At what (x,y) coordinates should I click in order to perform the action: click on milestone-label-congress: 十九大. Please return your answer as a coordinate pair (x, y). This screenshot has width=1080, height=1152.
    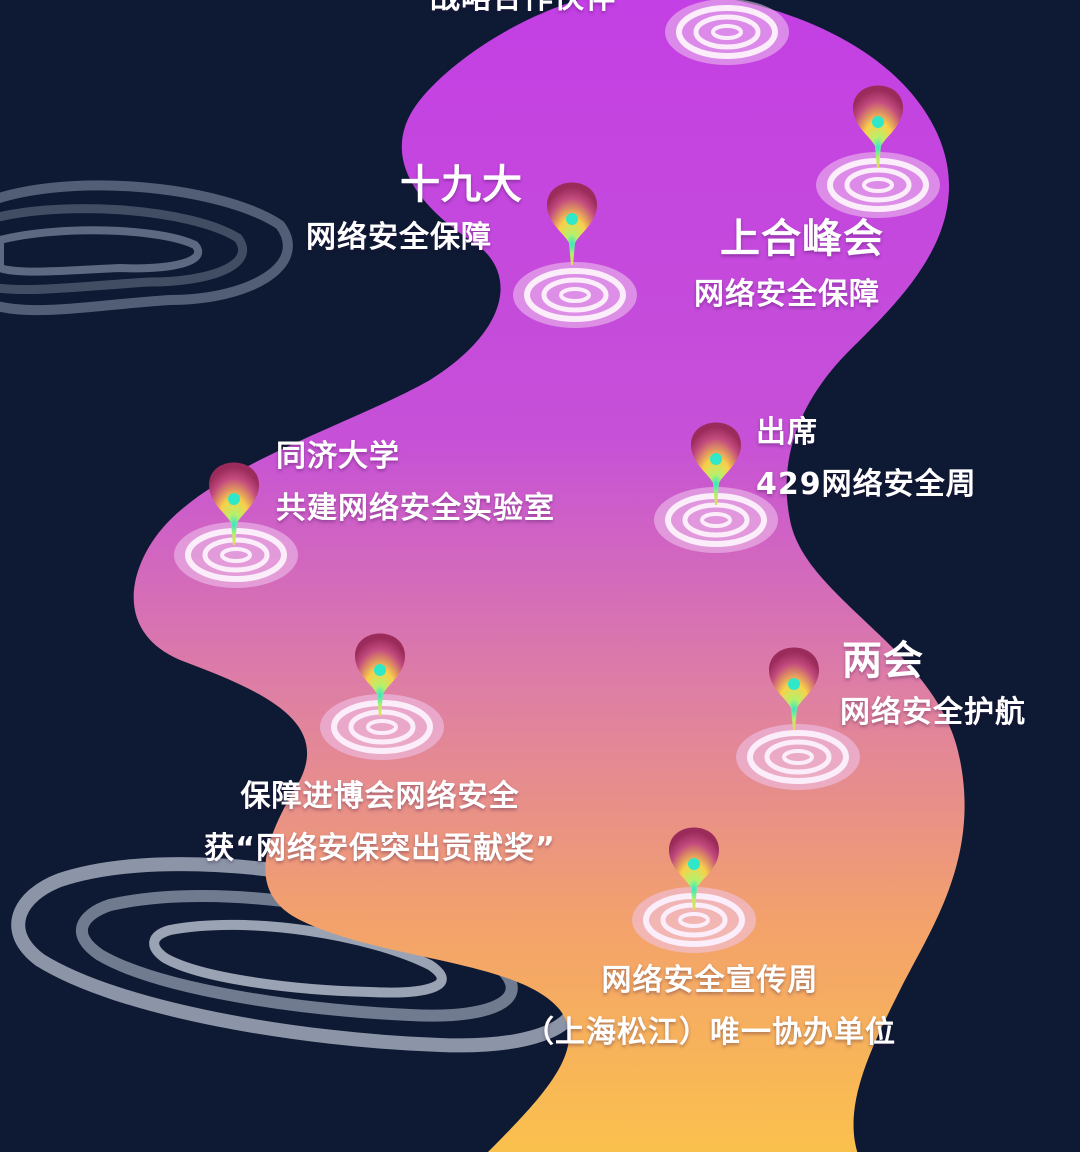
    Looking at the image, I should click on (461, 185).